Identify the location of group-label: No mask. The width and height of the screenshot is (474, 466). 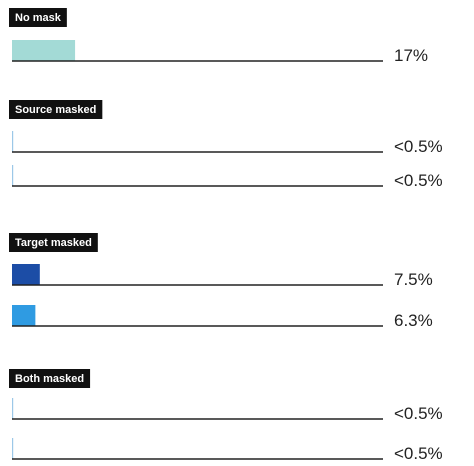
(38, 18).